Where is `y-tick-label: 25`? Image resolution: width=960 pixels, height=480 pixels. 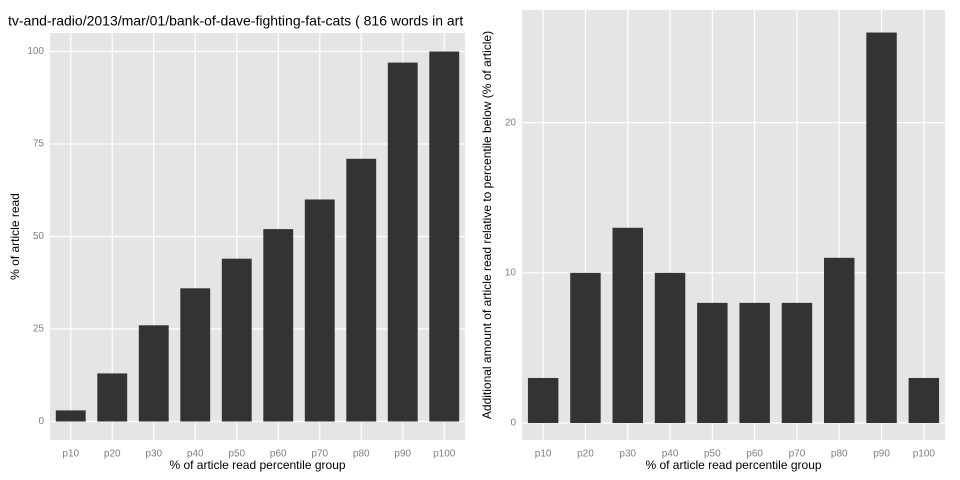 y-tick-label: 25 is located at coordinates (39, 329).